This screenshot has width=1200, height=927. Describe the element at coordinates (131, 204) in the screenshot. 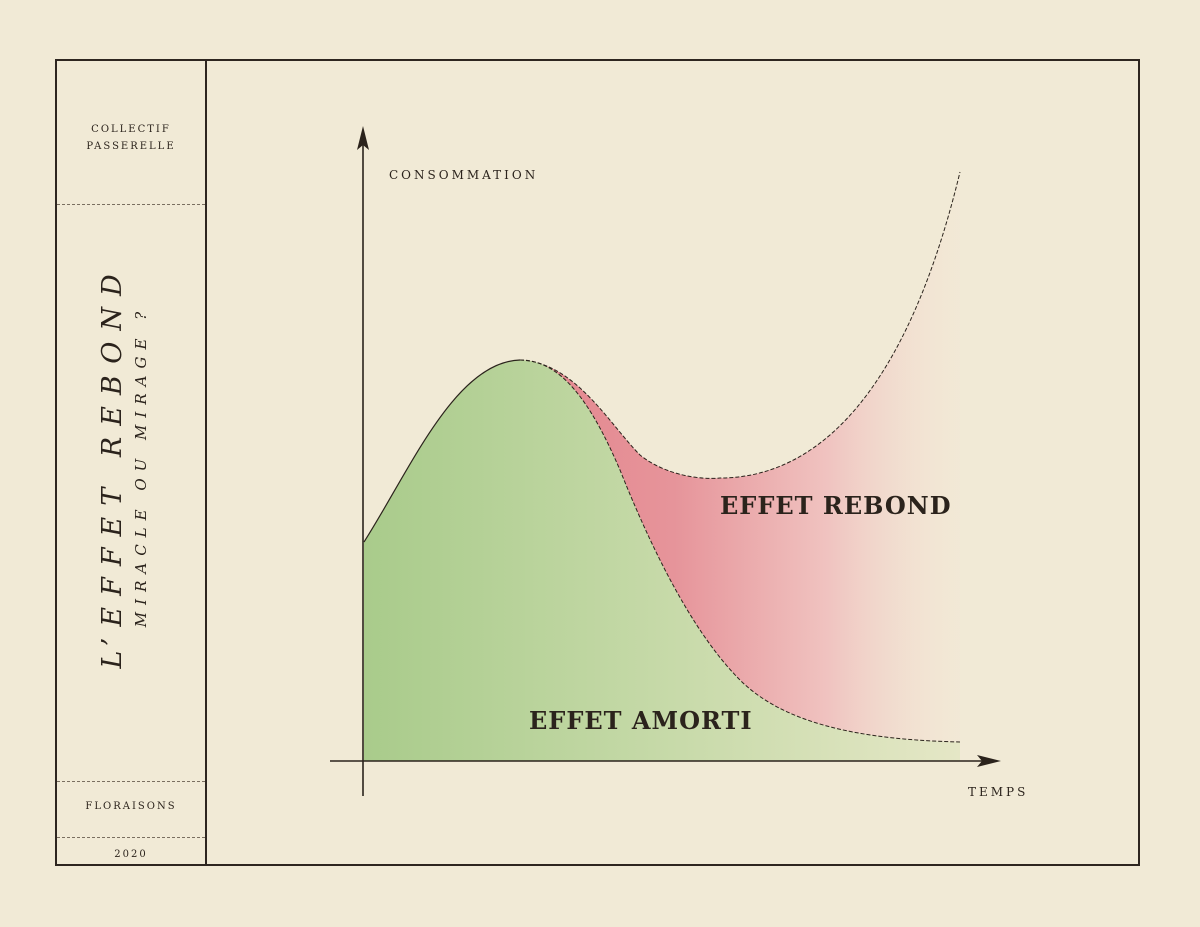

I see `spine-divider-top` at that location.